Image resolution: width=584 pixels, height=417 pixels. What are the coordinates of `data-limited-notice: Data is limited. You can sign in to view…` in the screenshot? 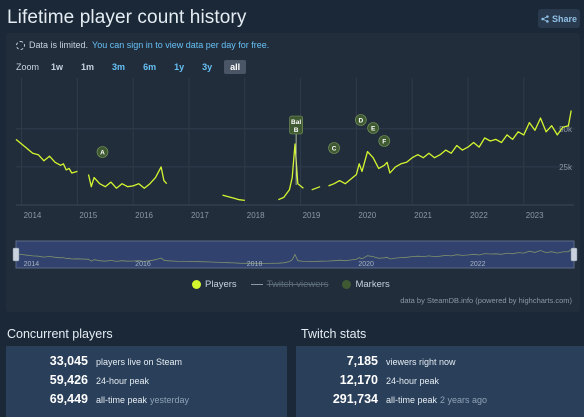 It's located at (142, 45).